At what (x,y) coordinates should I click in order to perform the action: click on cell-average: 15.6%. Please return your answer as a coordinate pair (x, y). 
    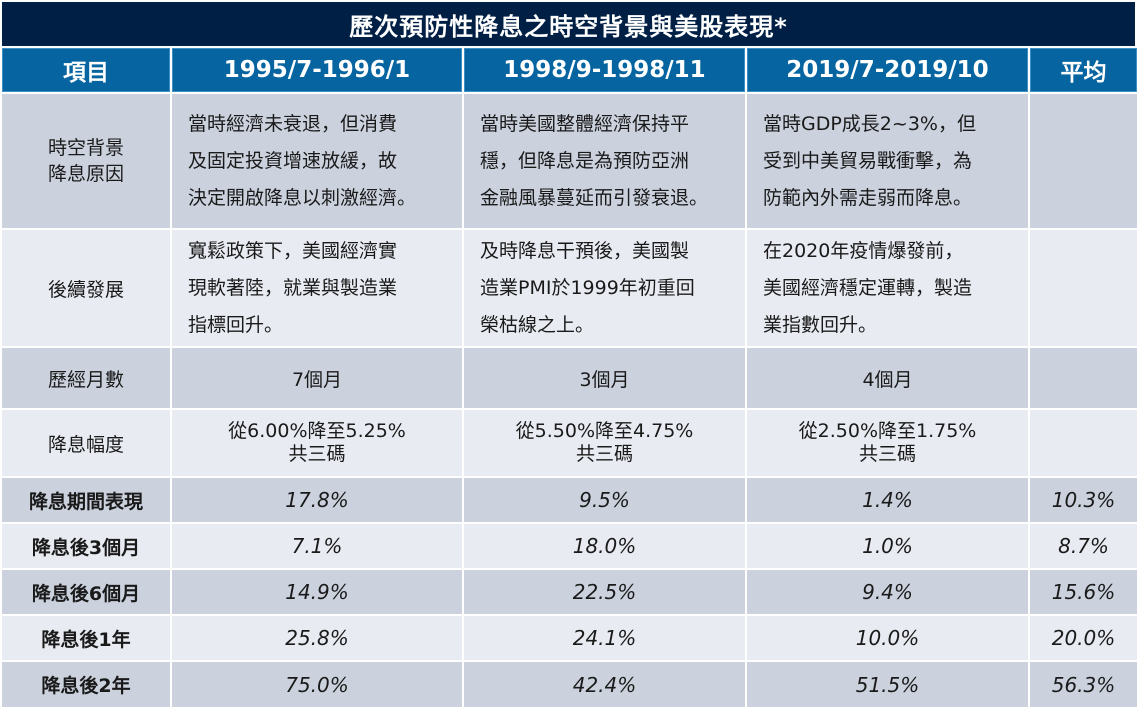
    Looking at the image, I should click on (1083, 592).